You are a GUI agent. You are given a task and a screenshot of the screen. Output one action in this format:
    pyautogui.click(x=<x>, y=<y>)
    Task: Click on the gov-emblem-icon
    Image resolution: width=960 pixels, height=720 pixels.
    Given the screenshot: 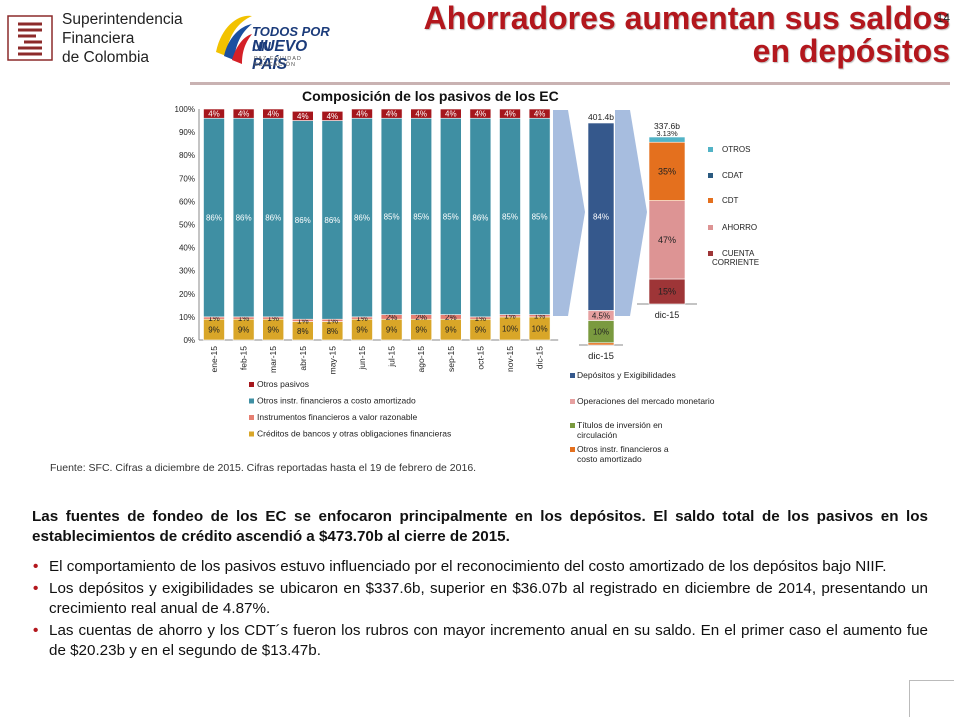 What is the action you would take?
    pyautogui.click(x=234, y=39)
    